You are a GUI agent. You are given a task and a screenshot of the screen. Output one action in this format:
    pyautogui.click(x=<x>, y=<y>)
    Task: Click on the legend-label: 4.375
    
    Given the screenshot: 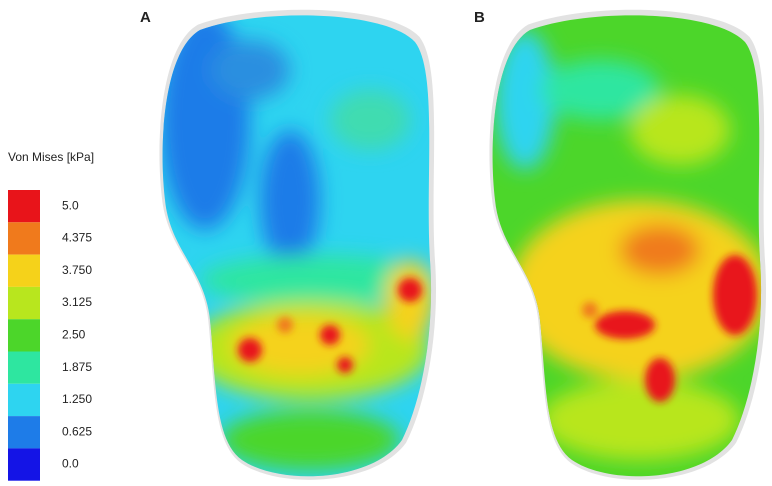 What is the action you would take?
    pyautogui.click(x=77, y=238)
    